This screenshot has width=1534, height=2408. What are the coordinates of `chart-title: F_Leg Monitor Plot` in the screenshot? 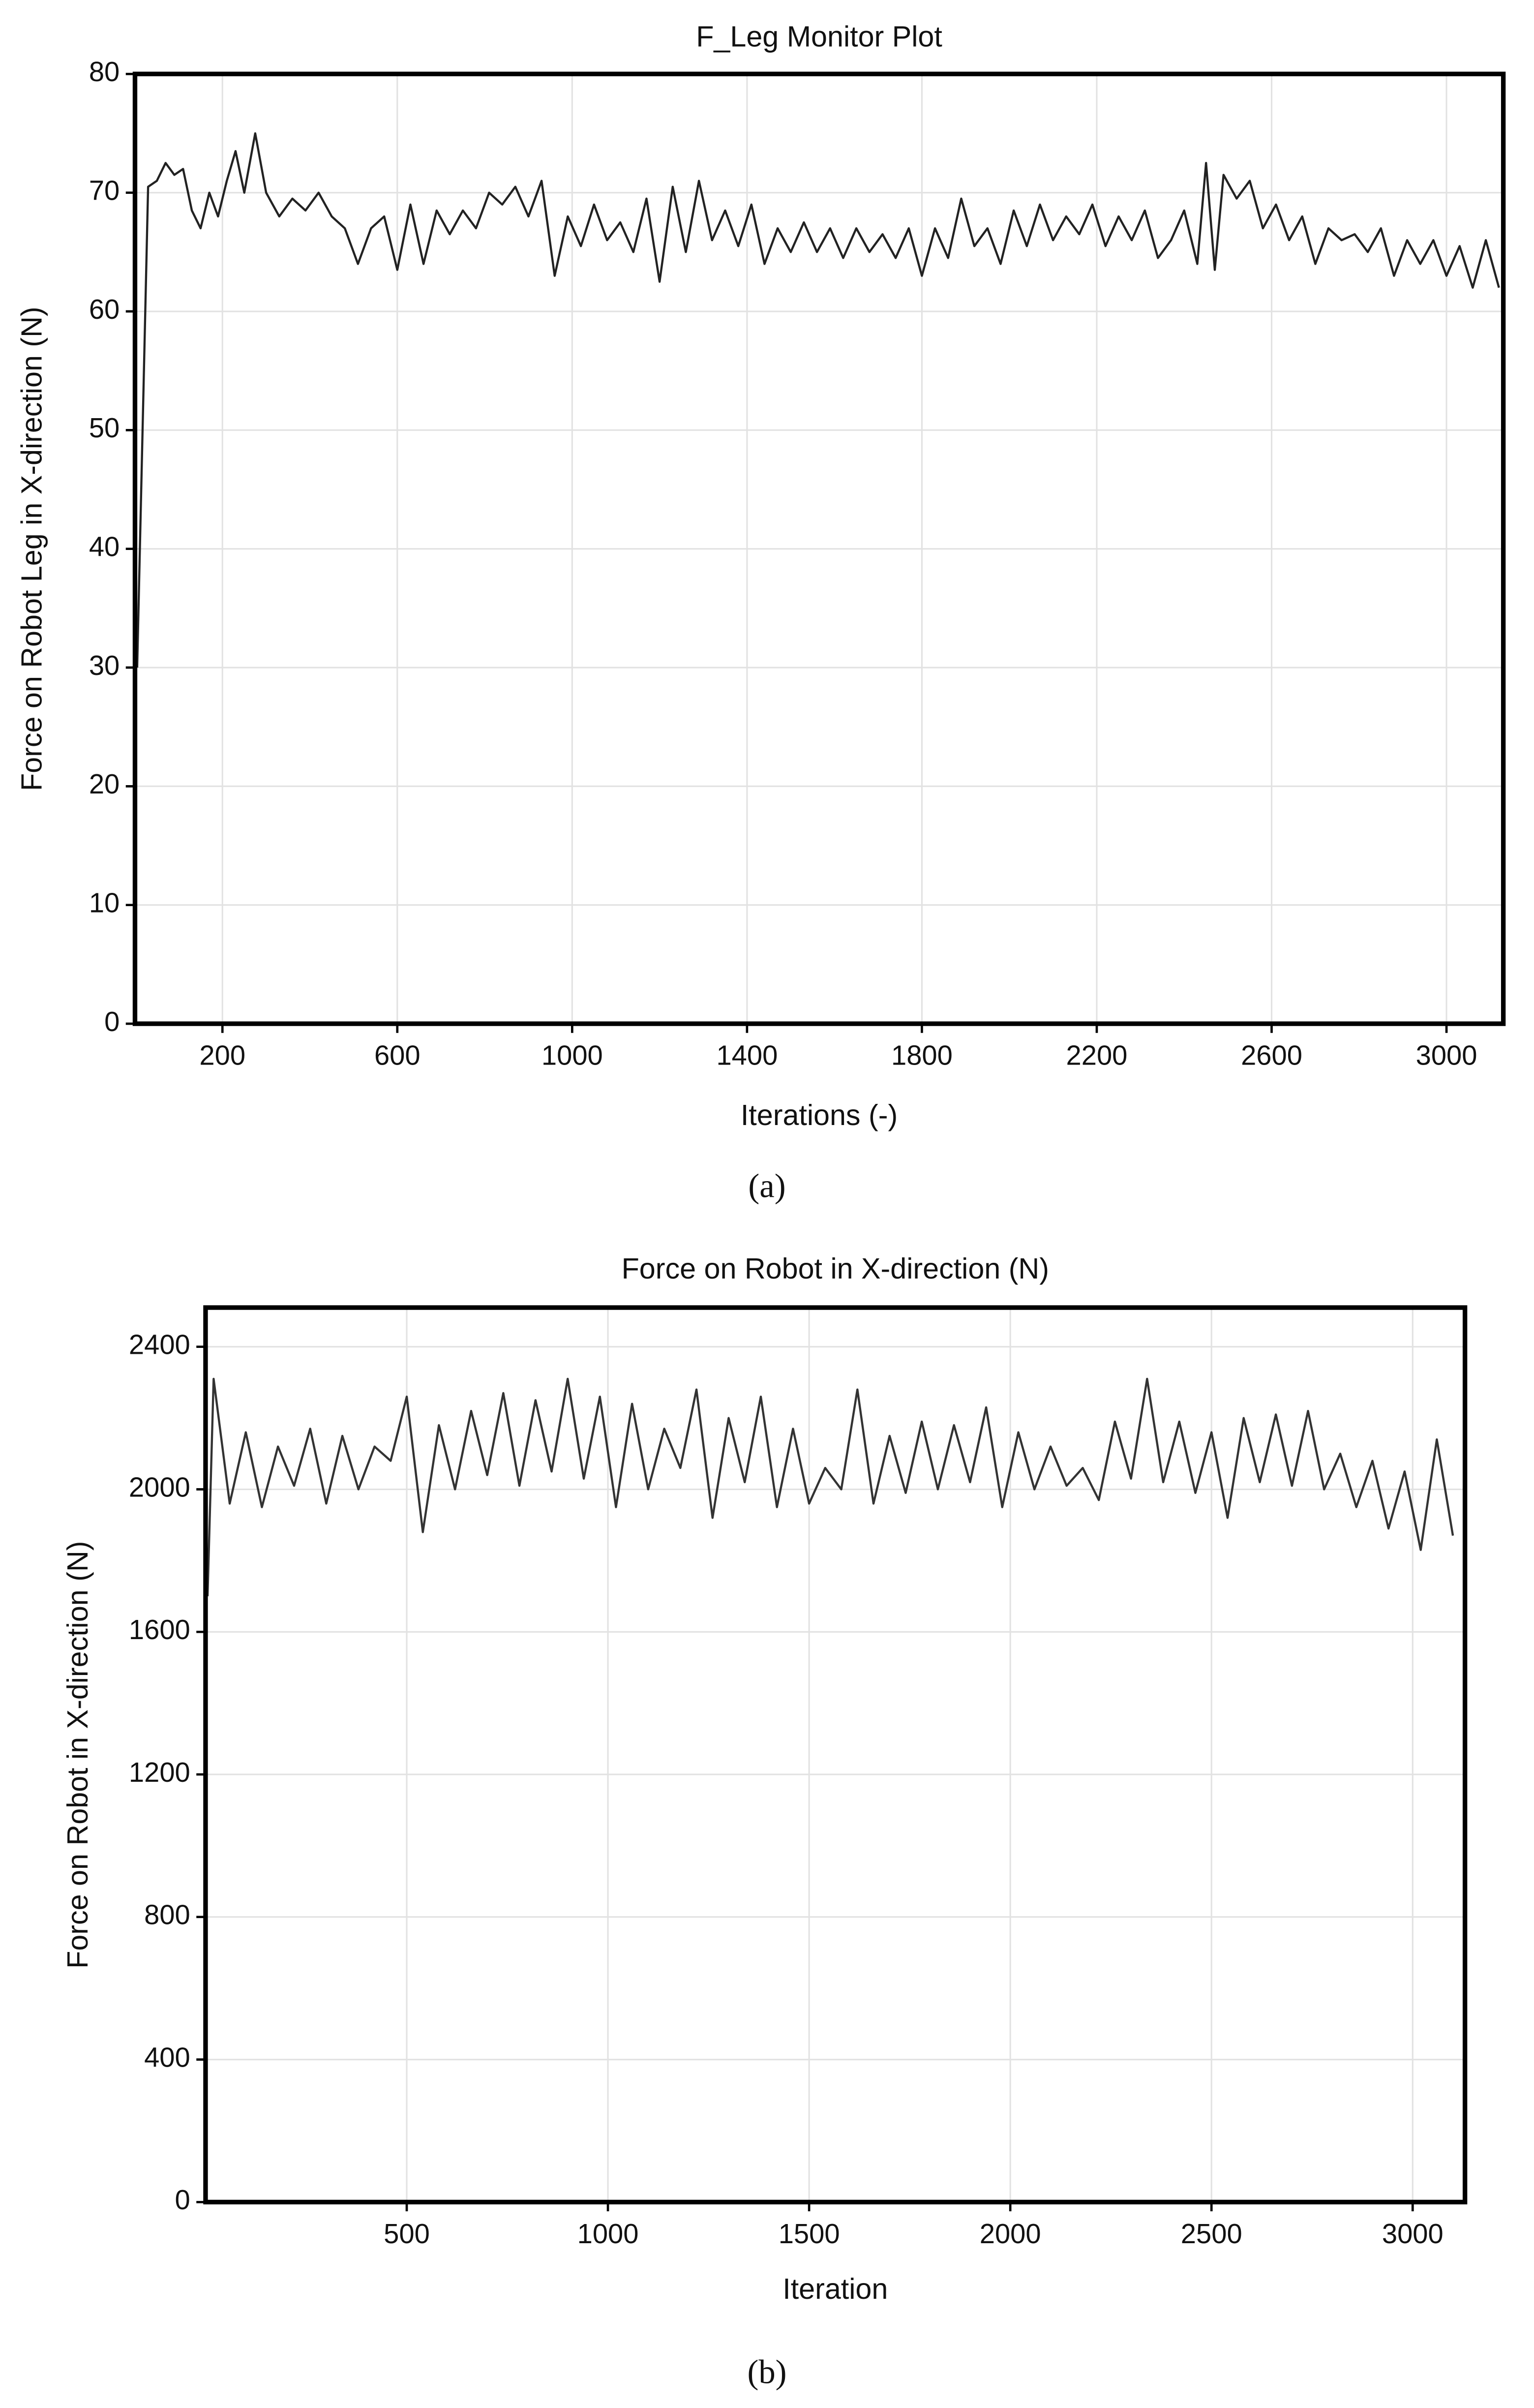 It's located at (819, 36).